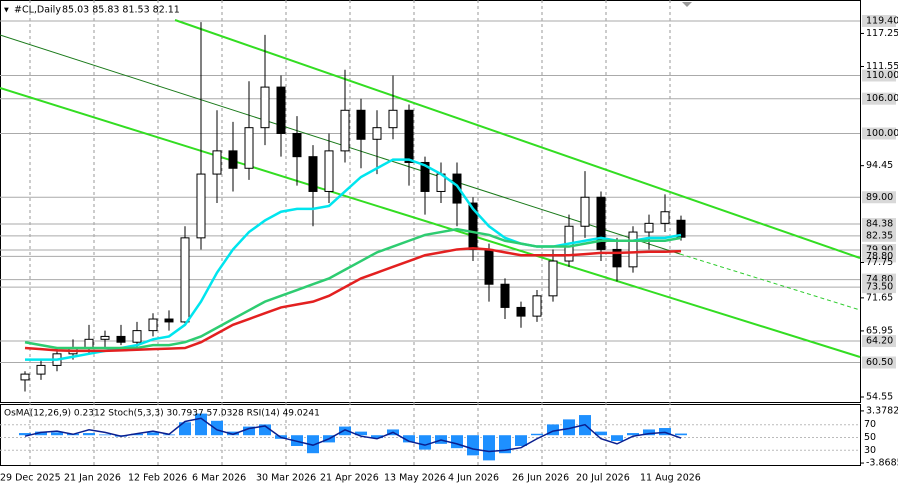 Image resolution: width=898 pixels, height=490 pixels. What do you see at coordinates (770, 282) in the screenshot?
I see `trend-line` at bounding box center [770, 282].